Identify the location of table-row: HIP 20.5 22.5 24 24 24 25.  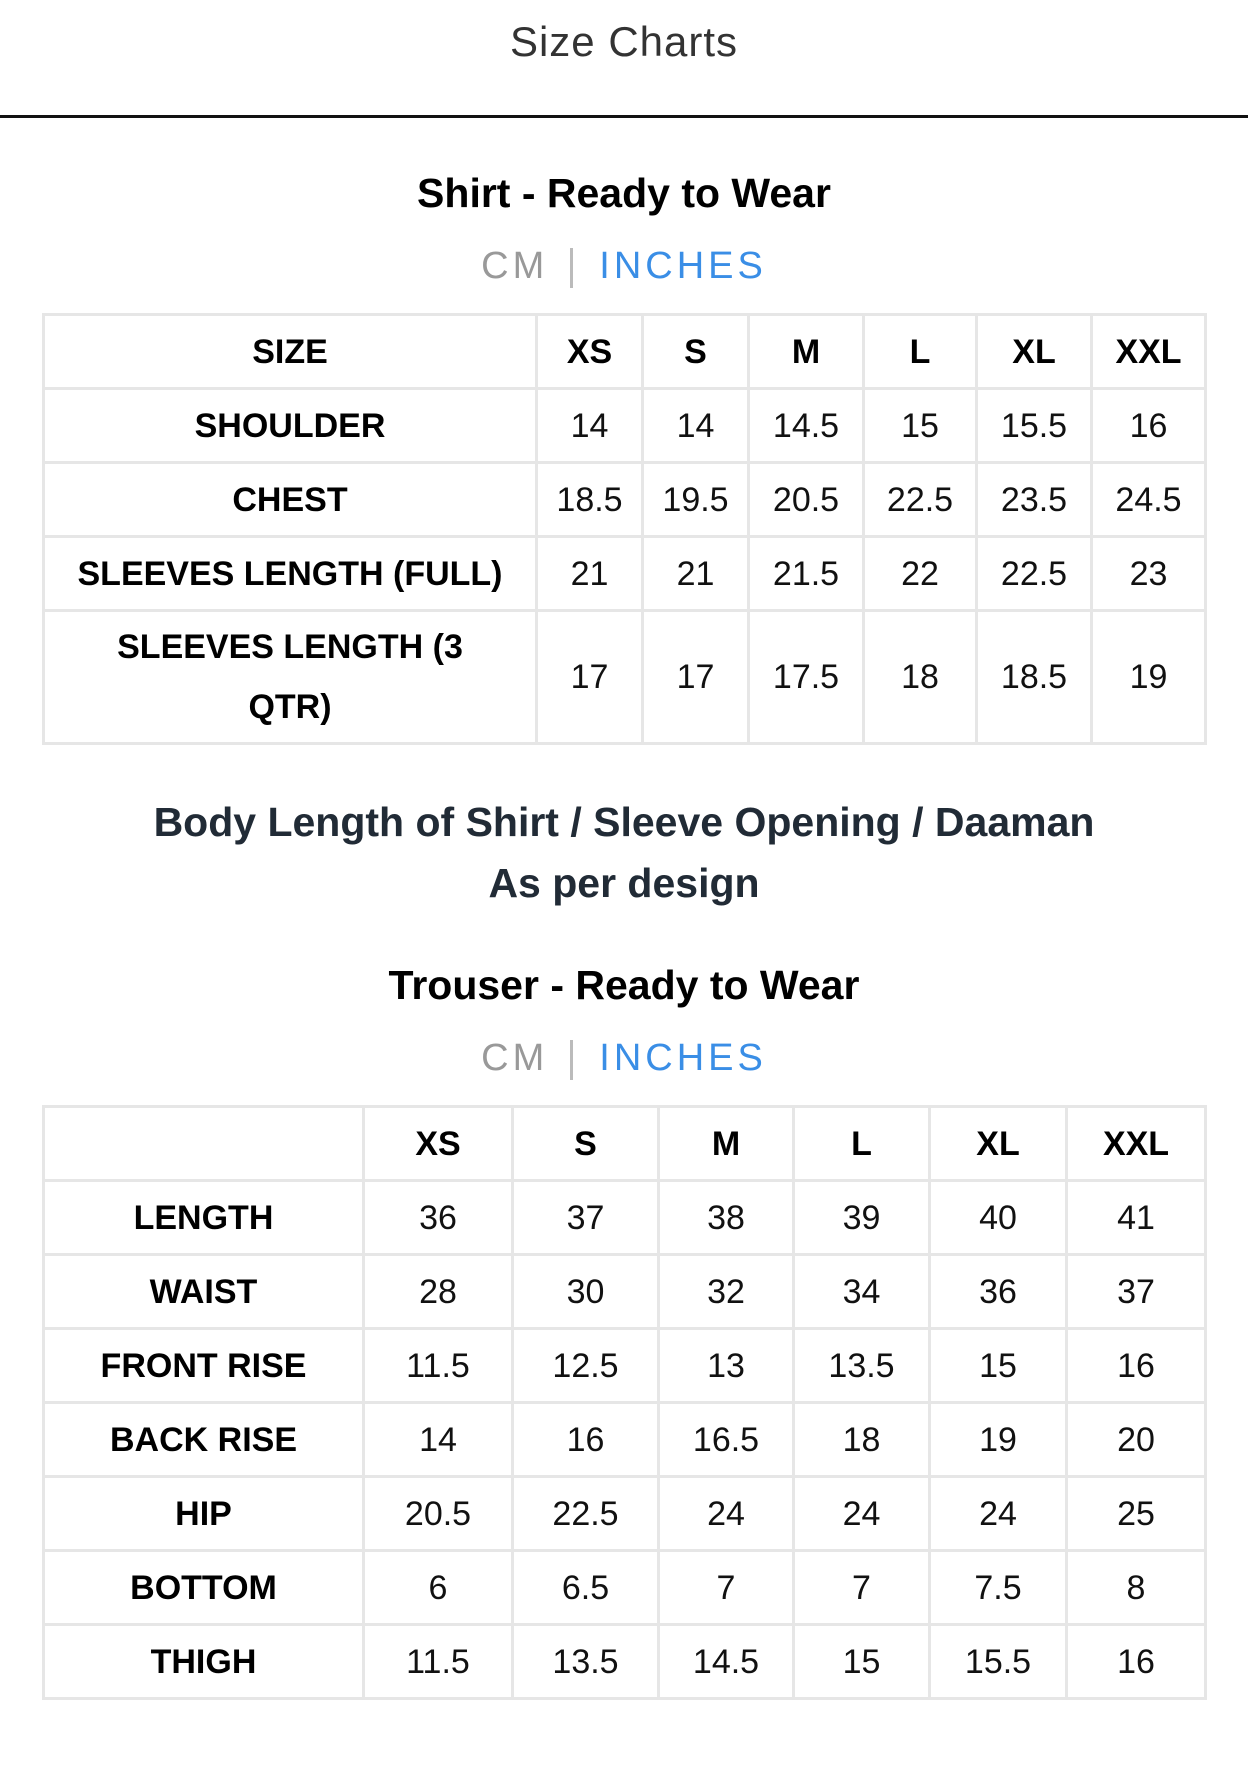
(624, 1513).